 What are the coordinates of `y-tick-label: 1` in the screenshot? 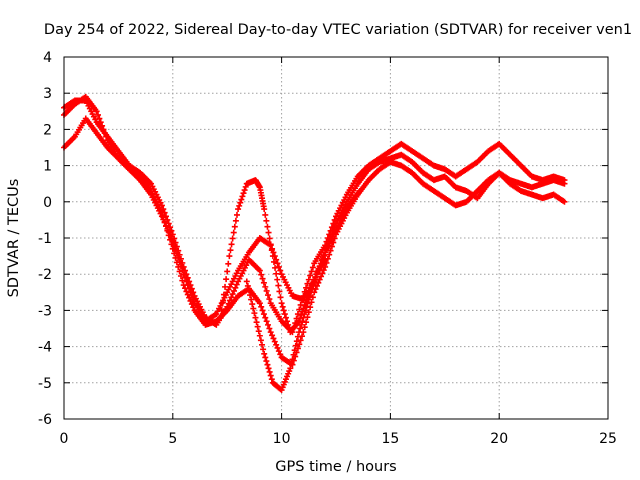 It's located at (47, 167).